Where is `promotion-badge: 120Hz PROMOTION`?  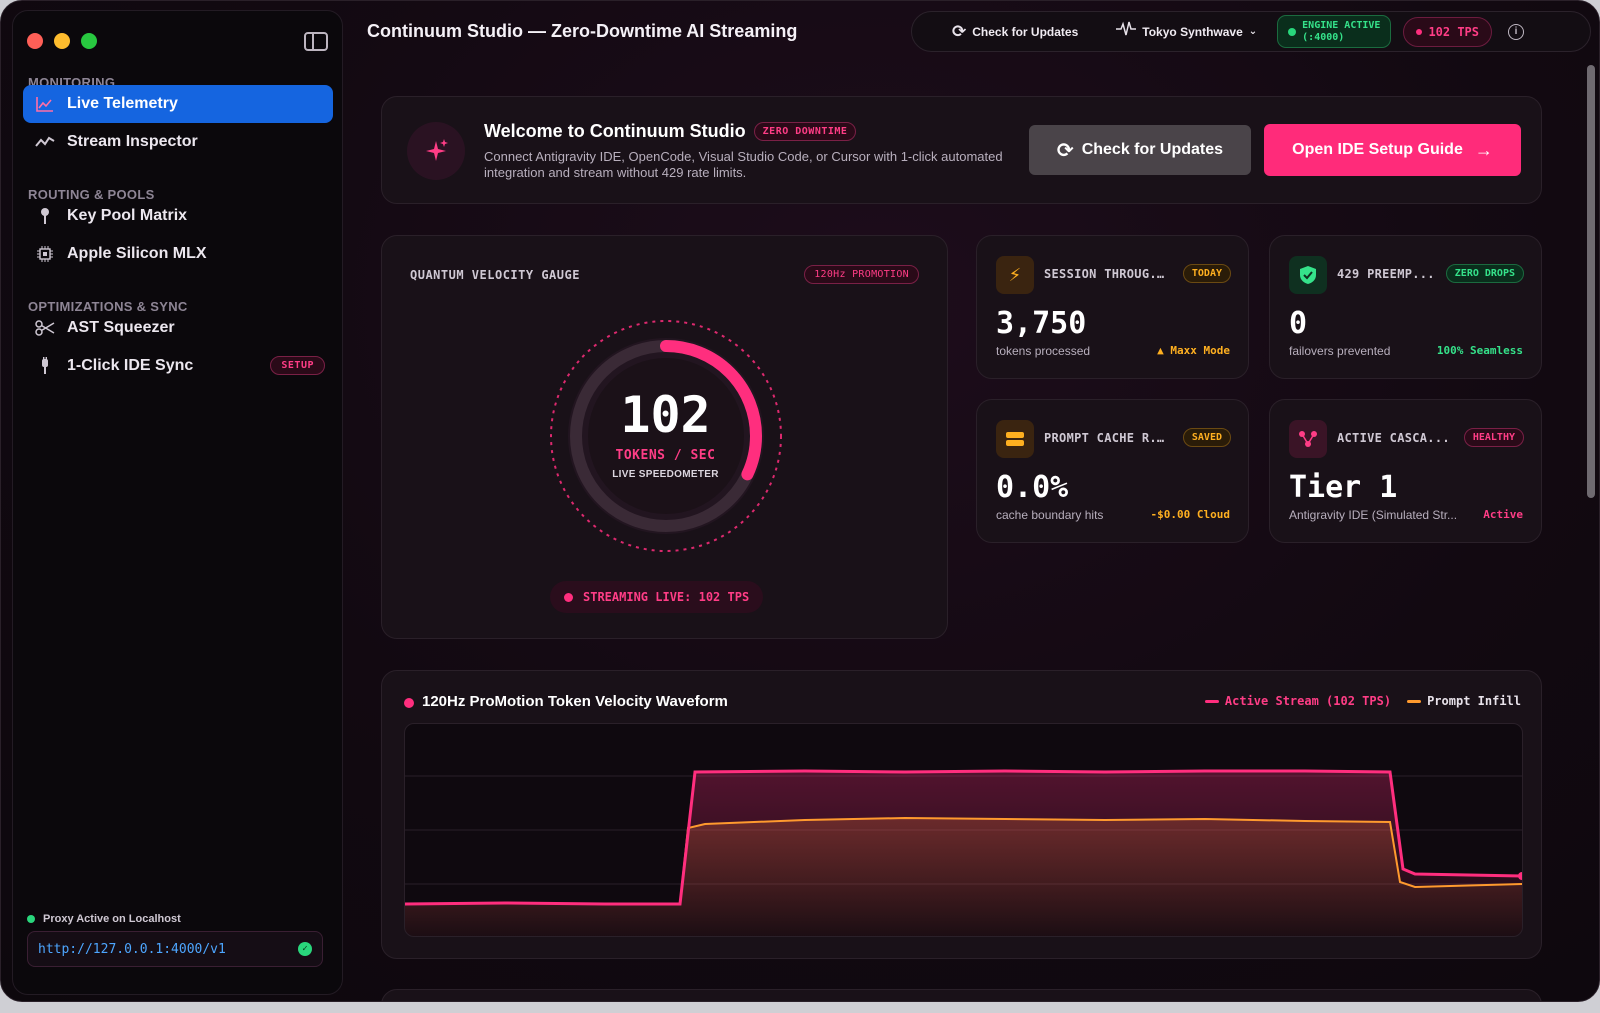
promotion-badge: 120Hz PROMOTION is located at coordinates (861, 274).